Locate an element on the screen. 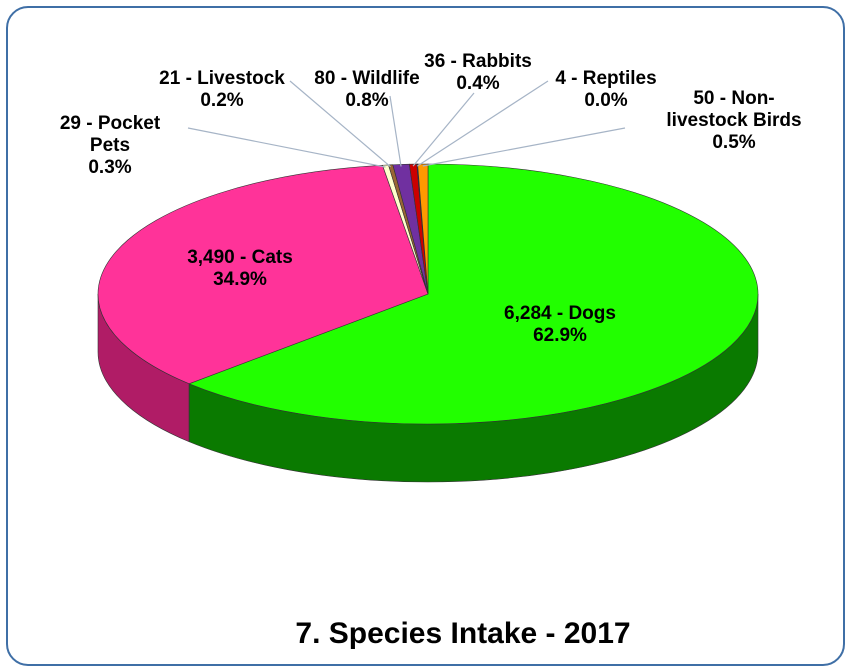  label-value-rabbits: 36 - Rabbits is located at coordinates (478, 61).